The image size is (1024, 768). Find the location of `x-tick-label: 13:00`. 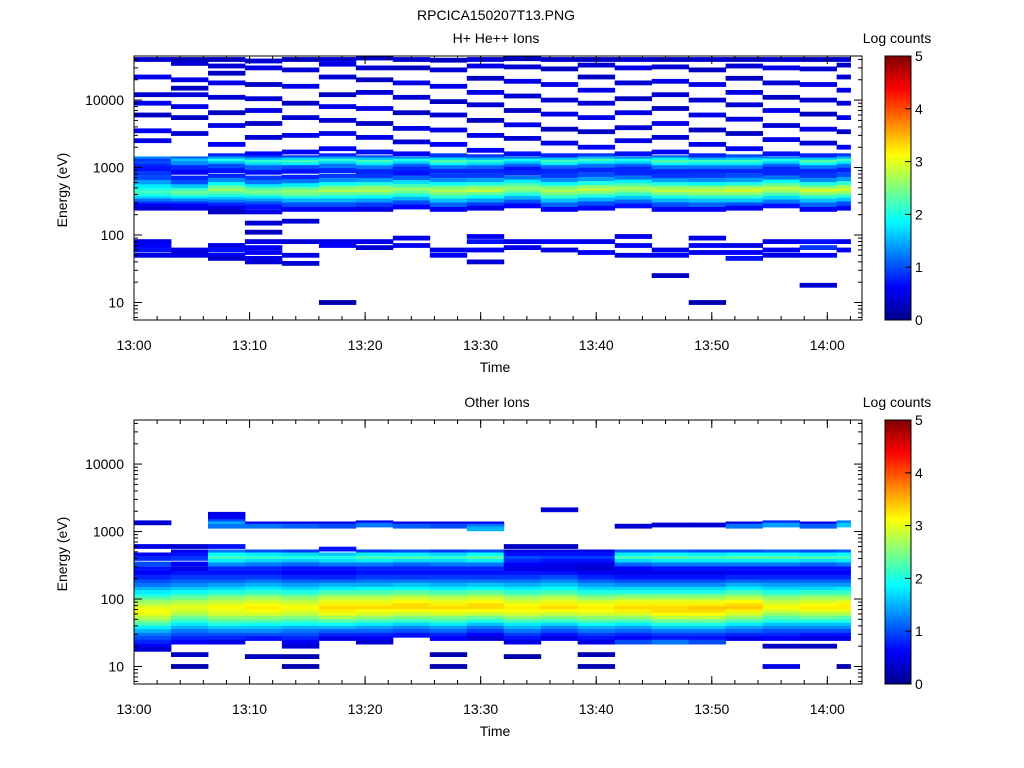

x-tick-label: 13:00 is located at coordinates (133, 345).